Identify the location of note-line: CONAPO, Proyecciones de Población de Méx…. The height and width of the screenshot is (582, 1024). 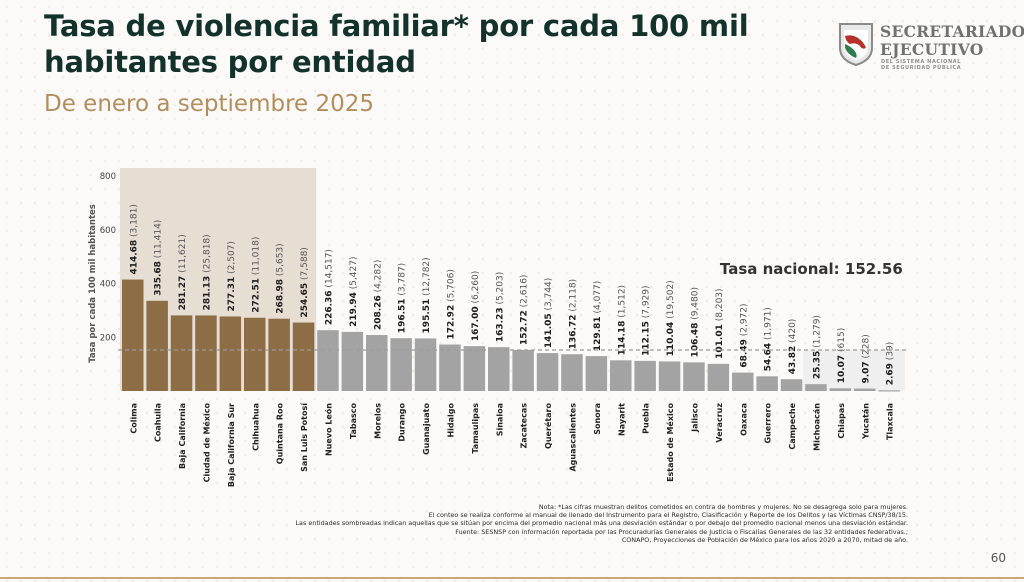
(764, 539).